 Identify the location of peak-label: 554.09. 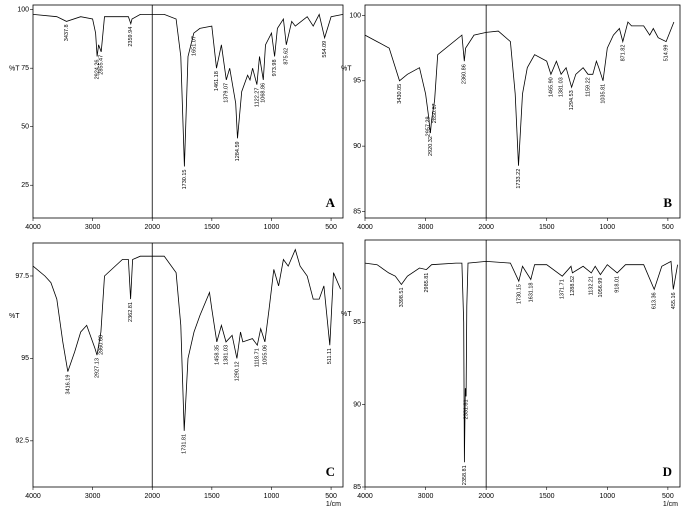
(325, 49).